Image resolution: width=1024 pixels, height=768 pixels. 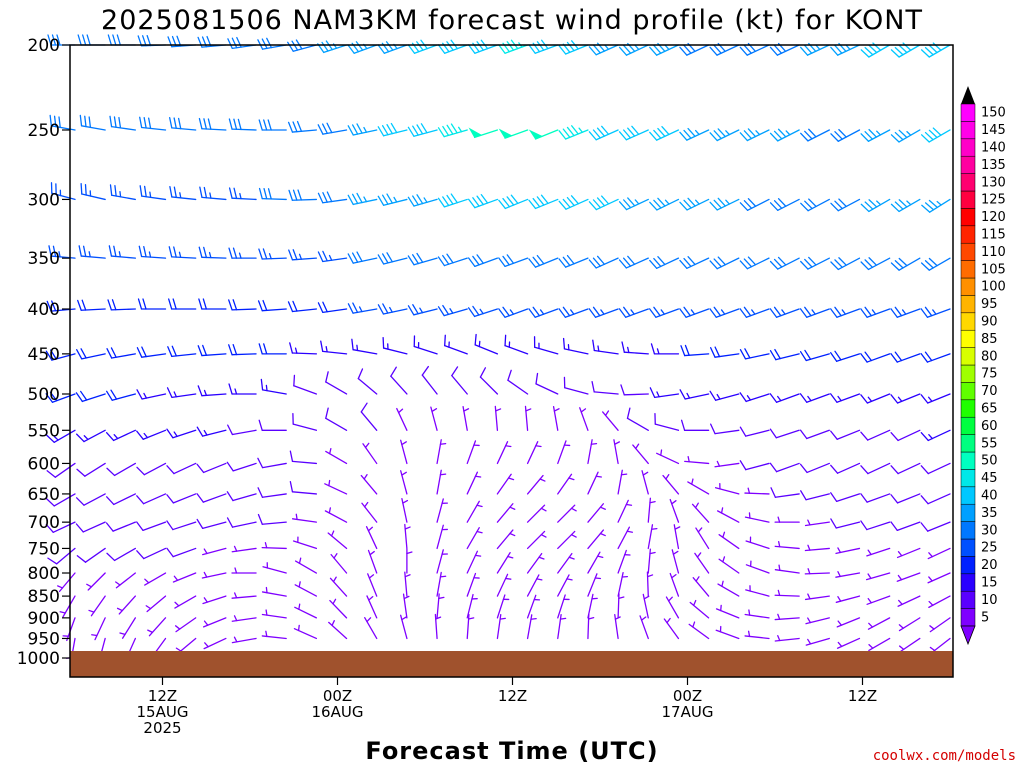 I want to click on colorbar-label: 140, so click(x=993, y=148).